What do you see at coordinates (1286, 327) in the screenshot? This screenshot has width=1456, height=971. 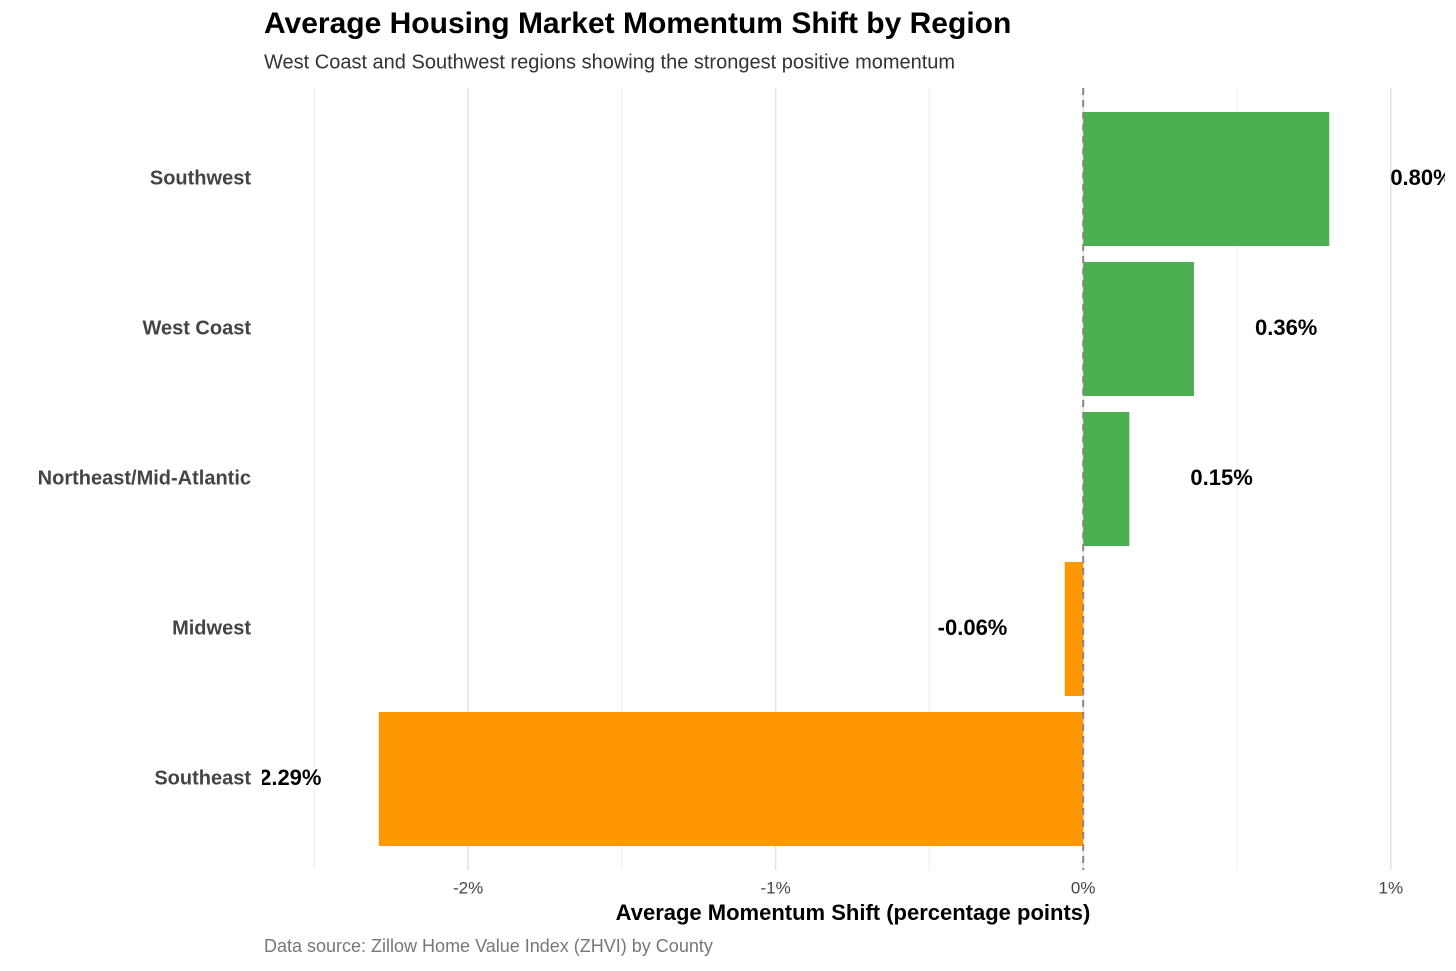 I see `value-label: 0.36%` at bounding box center [1286, 327].